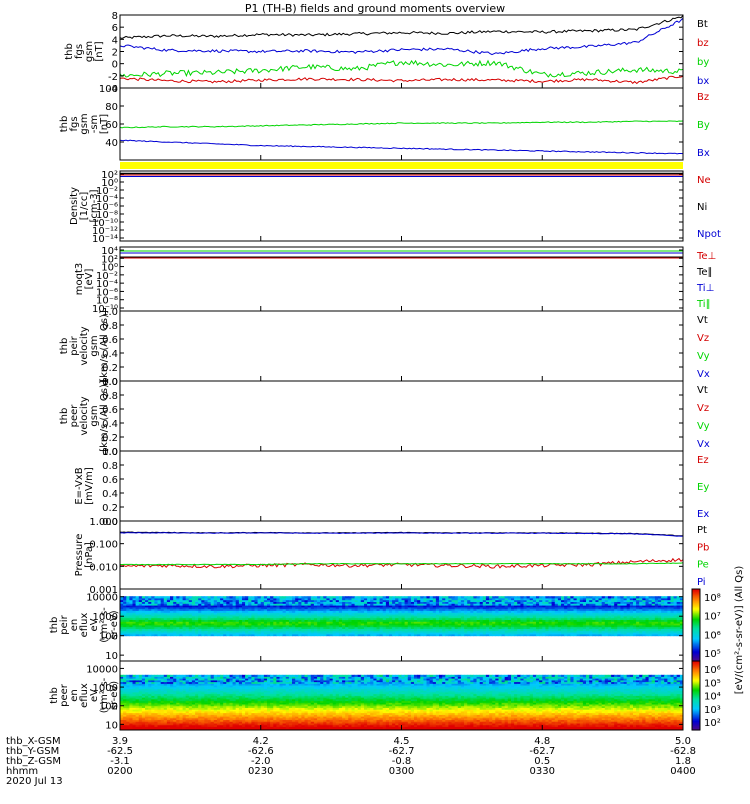  Describe the element at coordinates (703, 153) in the screenshot. I see `legend-label-Bx: Bx` at that location.